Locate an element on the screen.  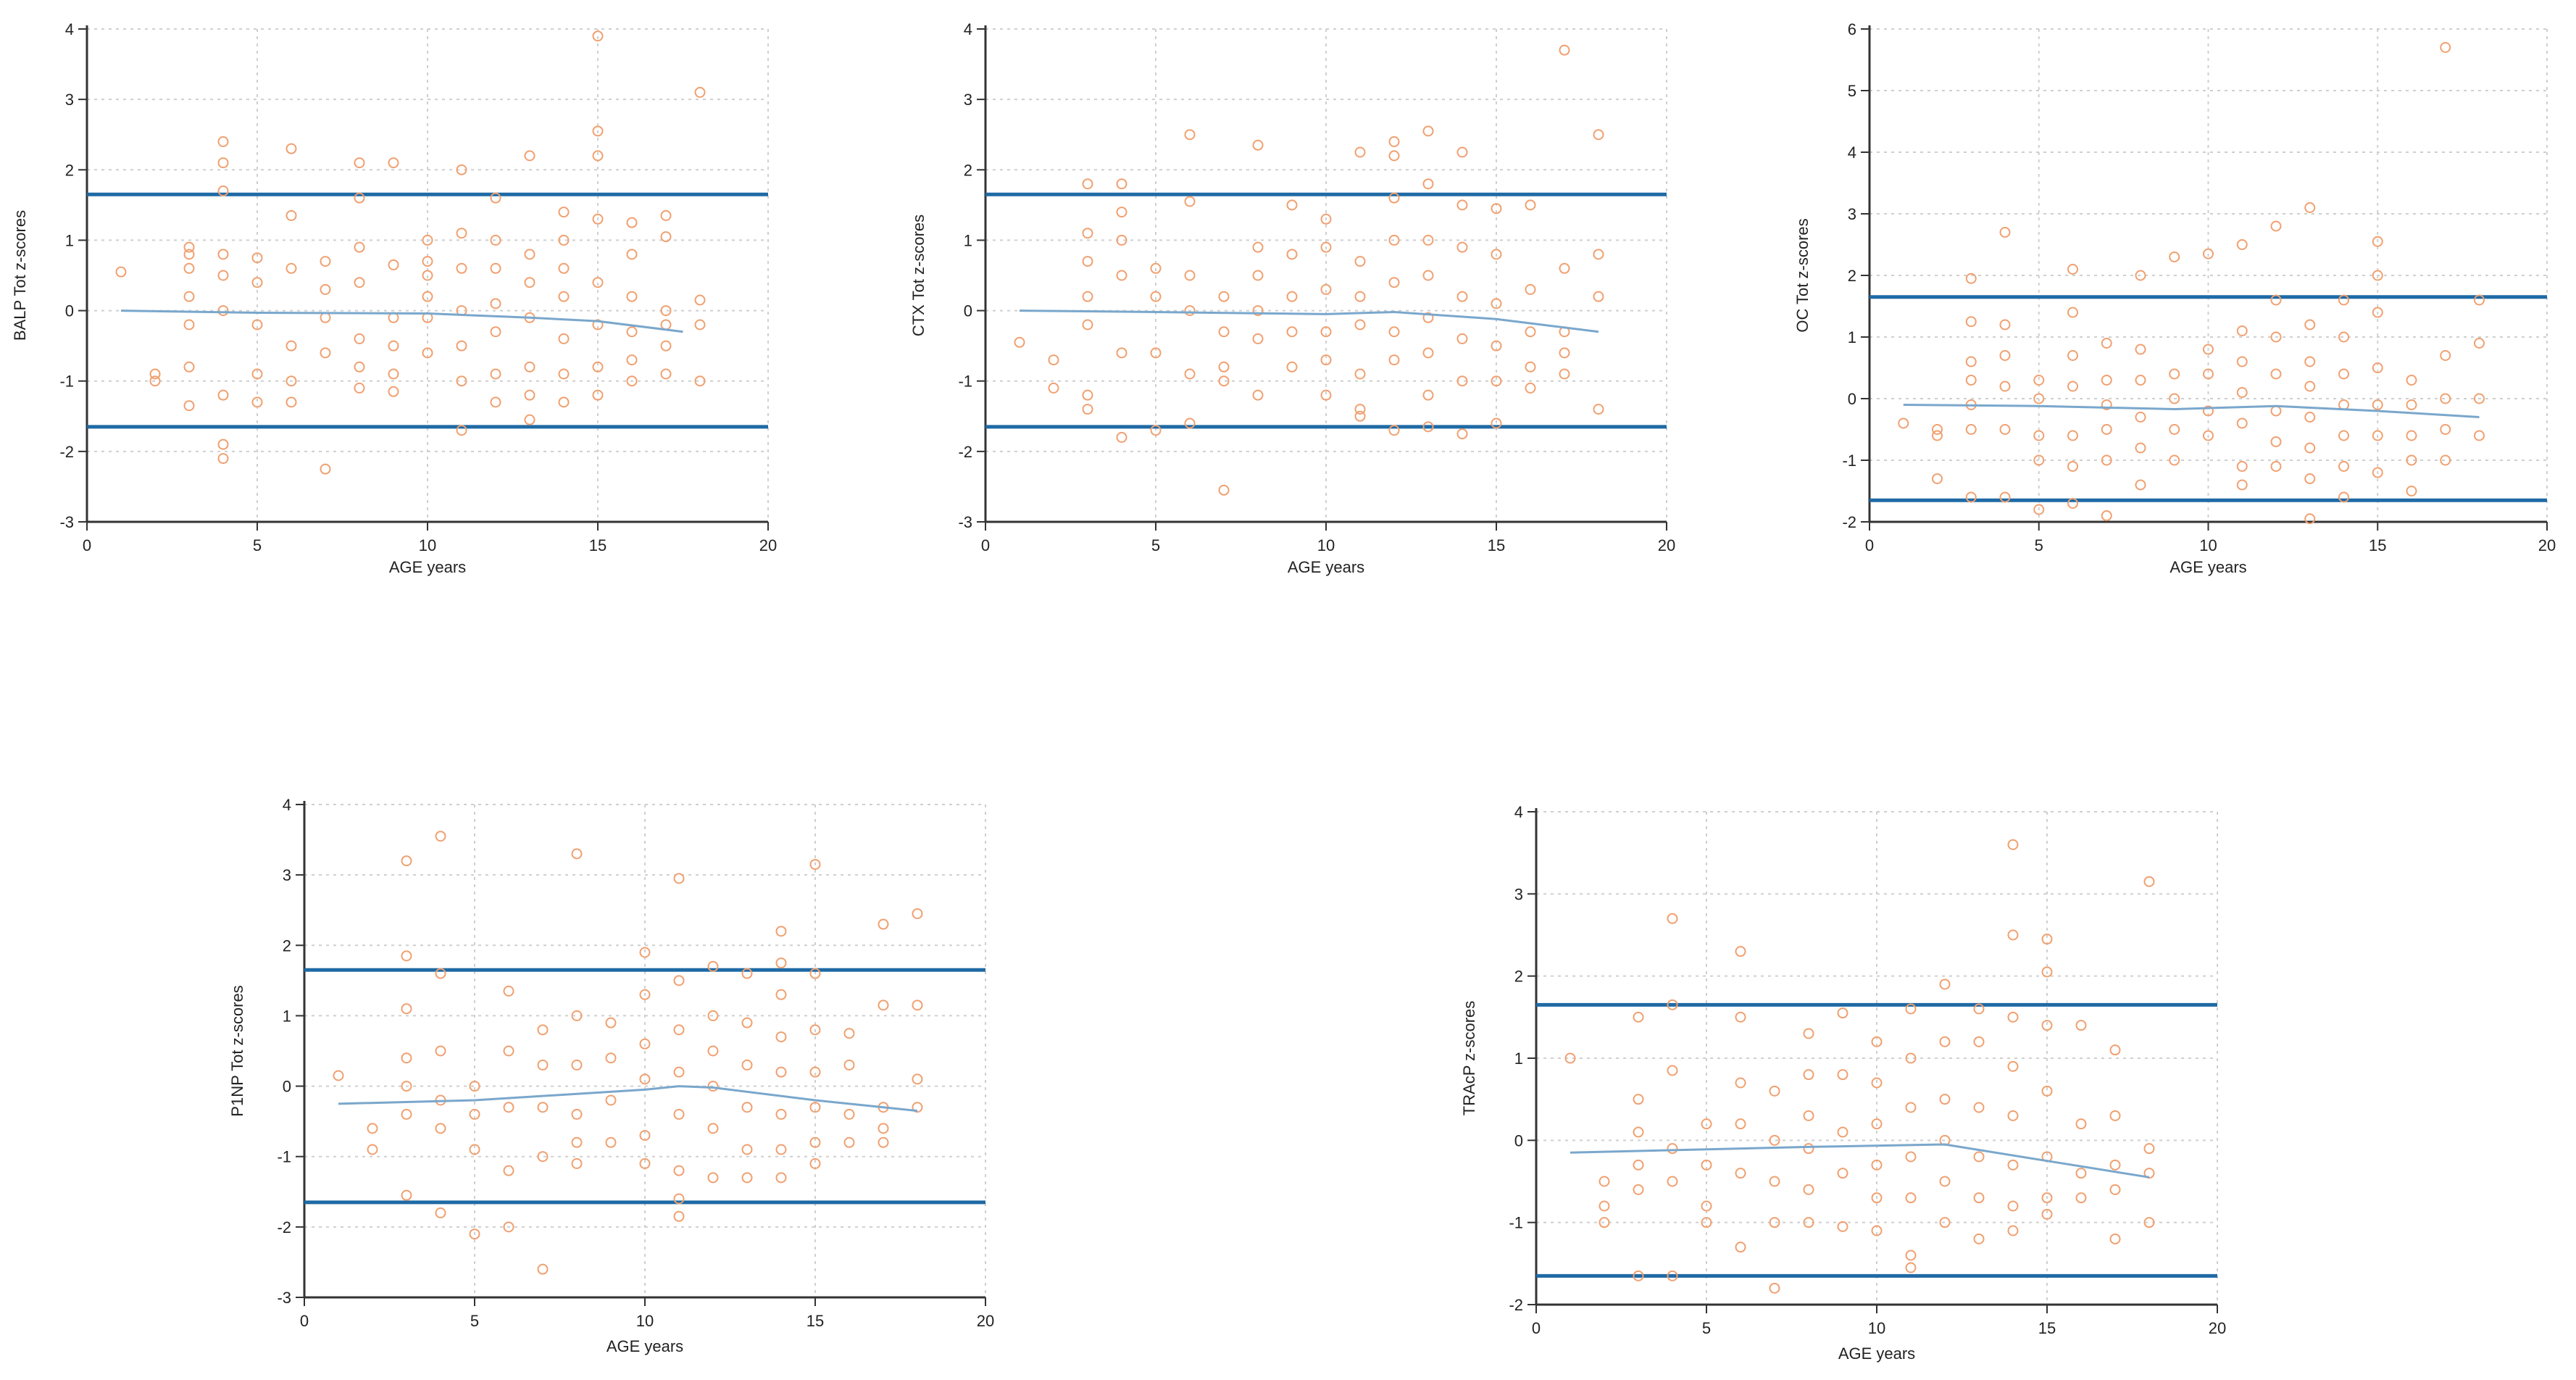
x-axis-title: AGE years is located at coordinates (645, 1346).